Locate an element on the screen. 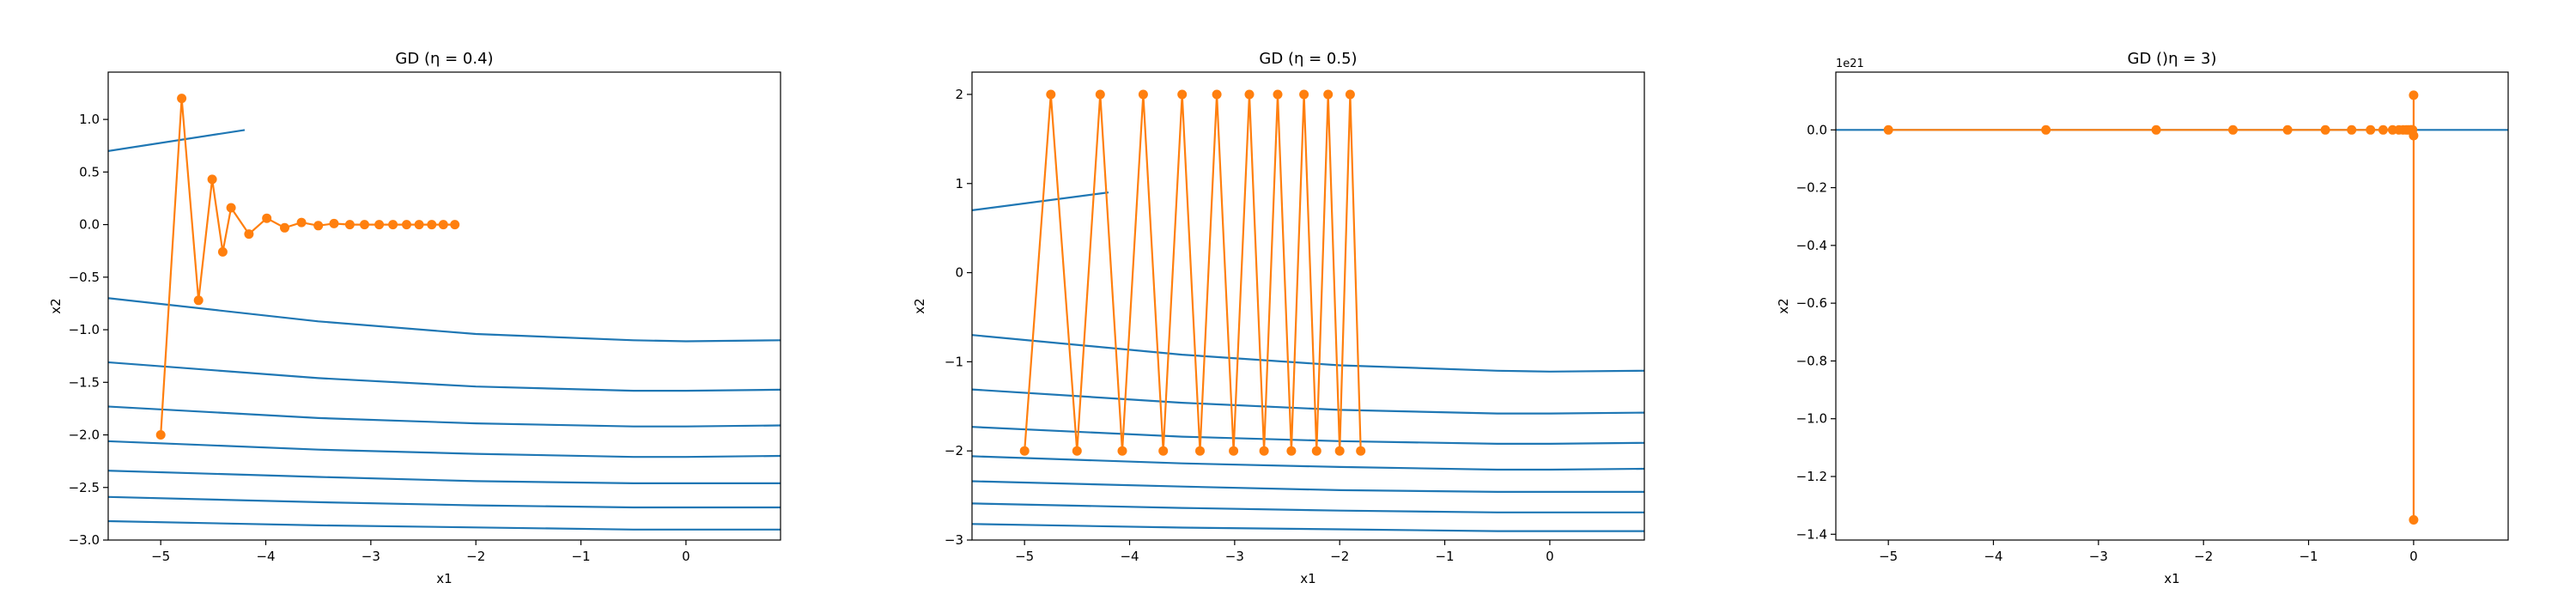  y-tick-label: −0.2 is located at coordinates (1812, 188).